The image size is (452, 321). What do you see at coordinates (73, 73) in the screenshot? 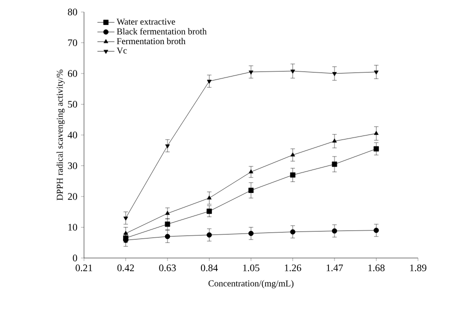
I see `y-tick-label: 60` at bounding box center [73, 73].